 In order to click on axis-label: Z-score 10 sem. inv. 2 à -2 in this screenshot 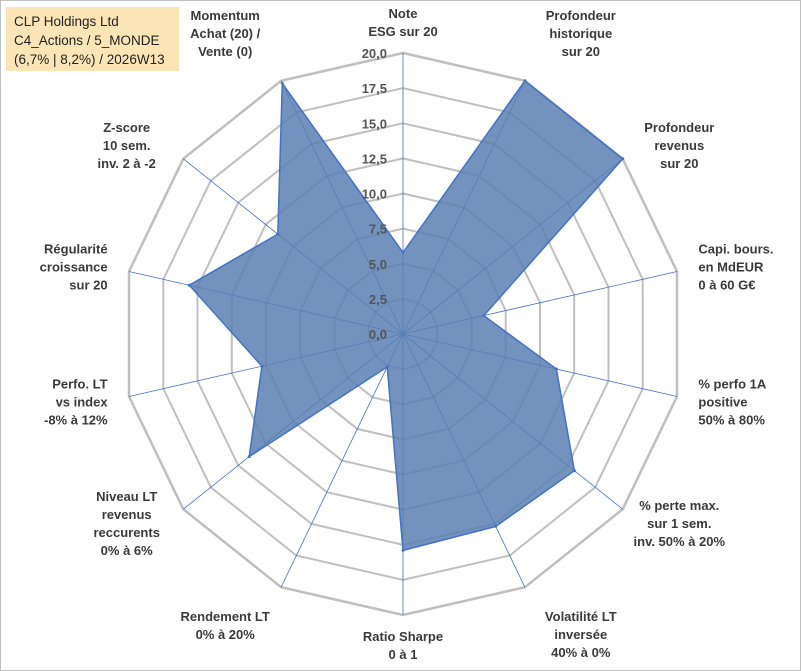, I will do `click(127, 145)`.